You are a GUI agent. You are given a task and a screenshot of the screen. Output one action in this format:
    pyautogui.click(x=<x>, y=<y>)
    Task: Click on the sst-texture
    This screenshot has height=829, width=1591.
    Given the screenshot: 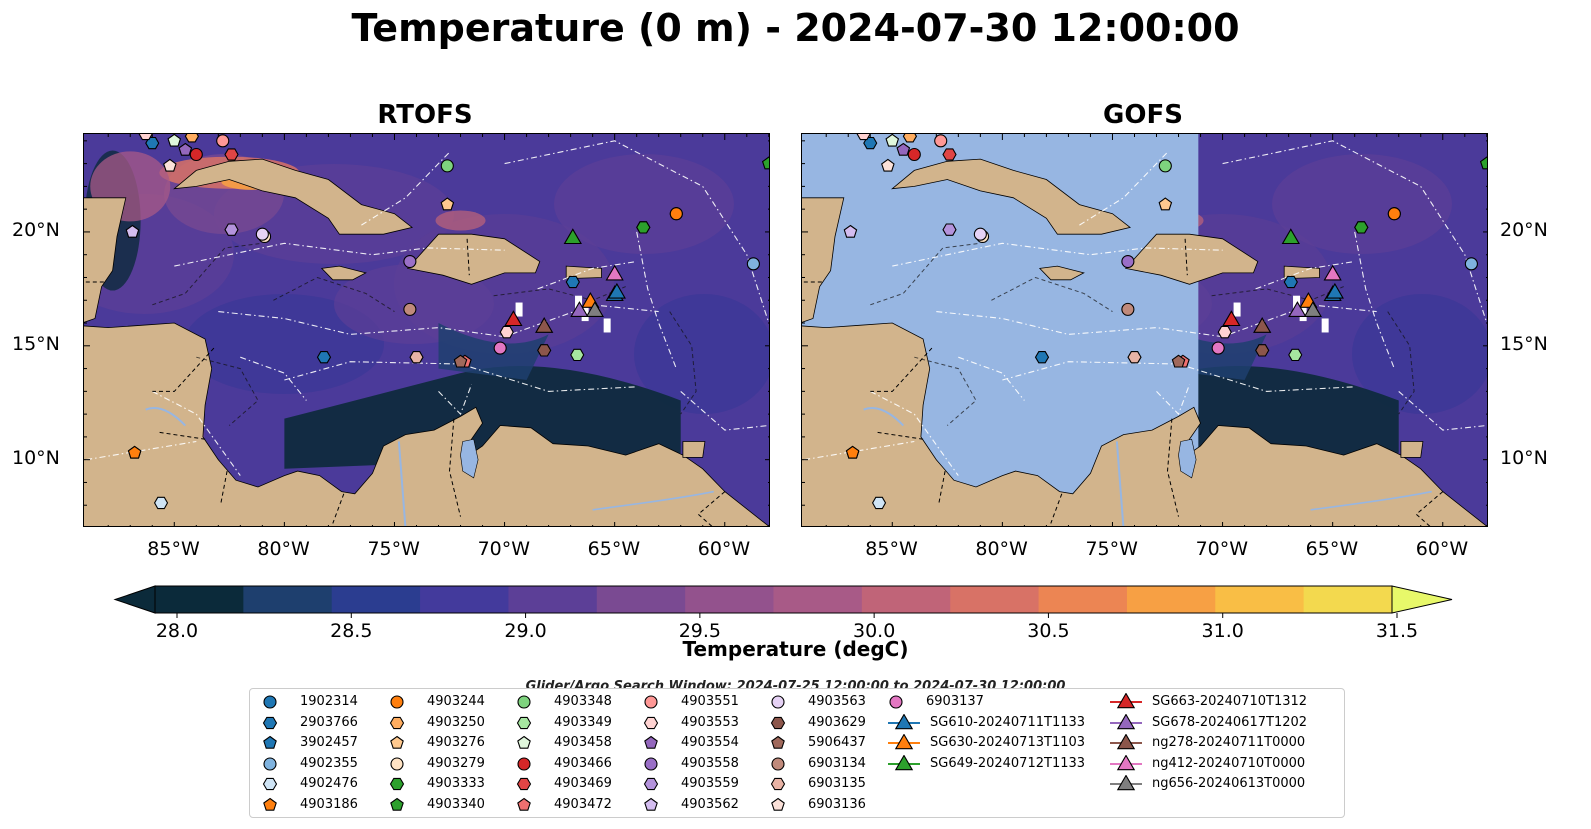 What is the action you would take?
    pyautogui.click(x=1419, y=354)
    